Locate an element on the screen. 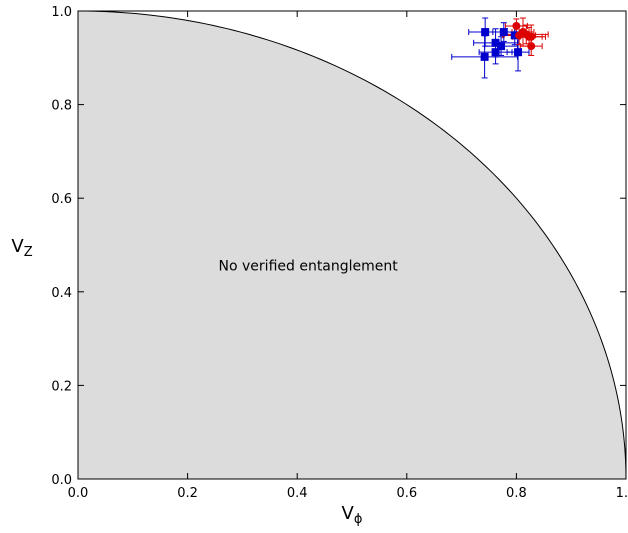 The height and width of the screenshot is (533, 628). x-axis-label-sub: ϕ is located at coordinates (358, 519).